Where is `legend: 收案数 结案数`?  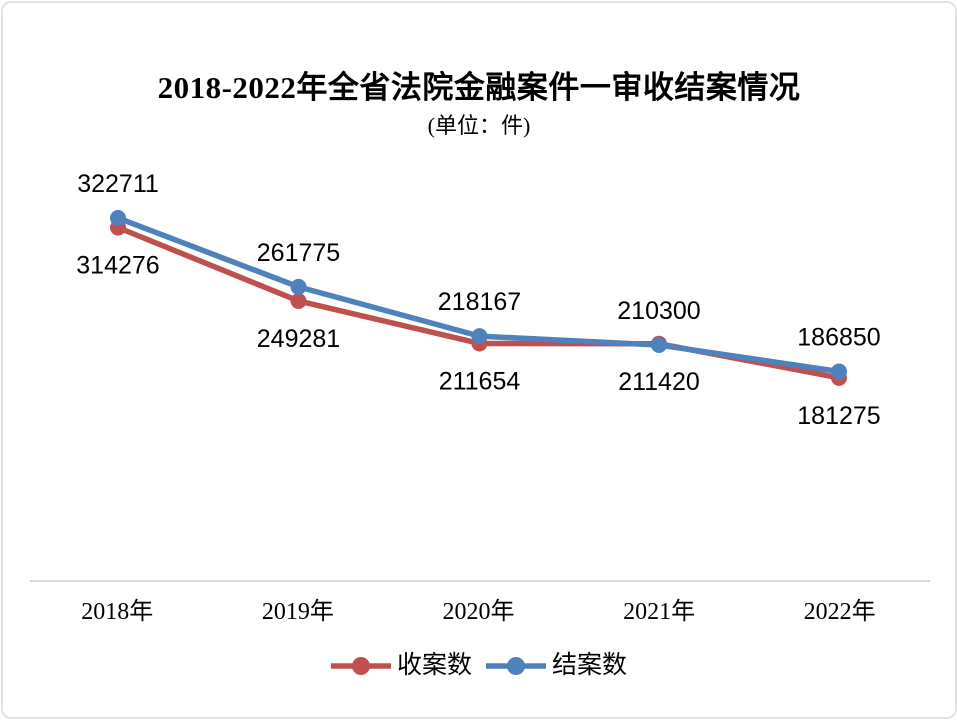
legend: 收案数 结案数 is located at coordinates (479, 666).